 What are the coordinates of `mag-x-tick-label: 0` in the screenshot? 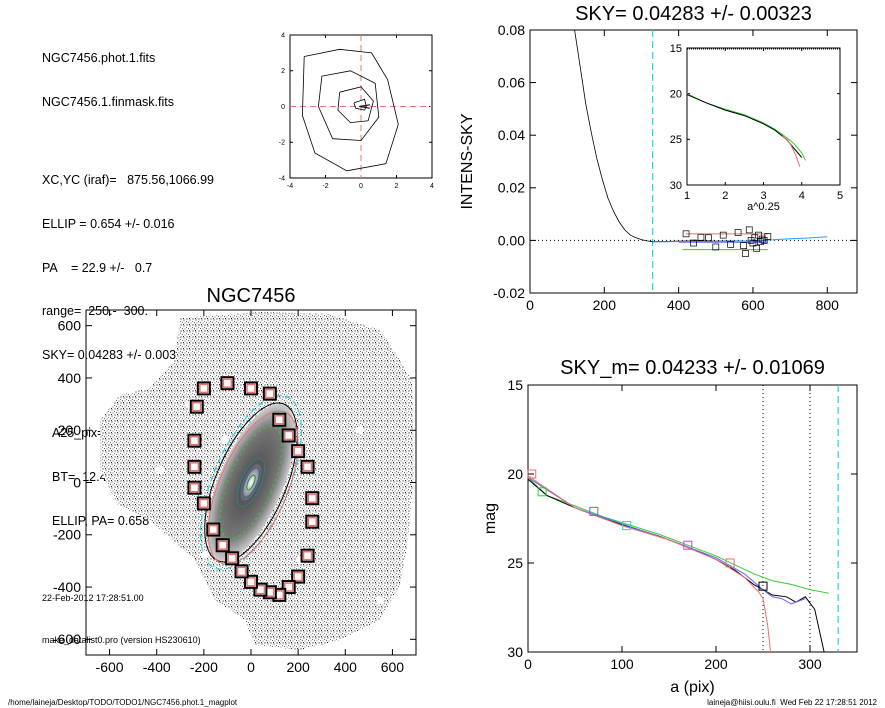 It's located at (528, 664).